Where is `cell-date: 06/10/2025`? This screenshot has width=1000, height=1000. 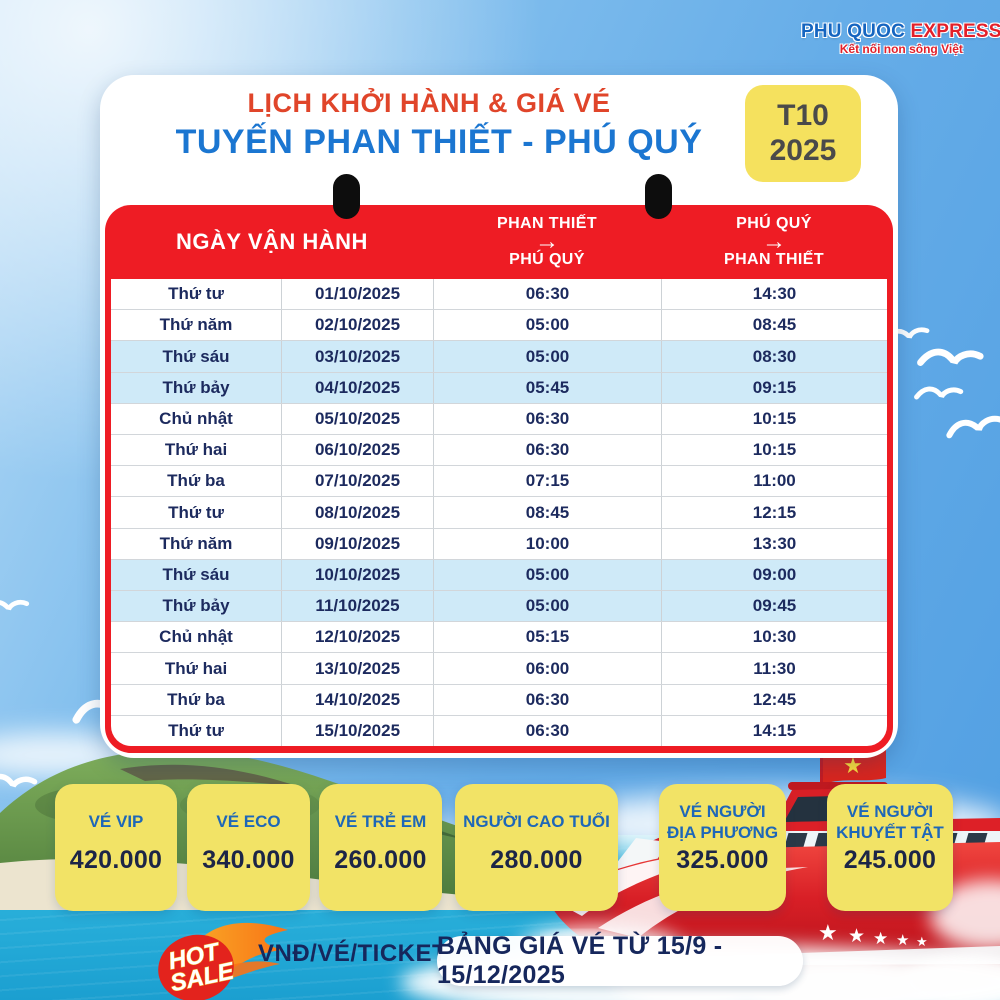 cell-date: 06/10/2025 is located at coordinates (357, 450).